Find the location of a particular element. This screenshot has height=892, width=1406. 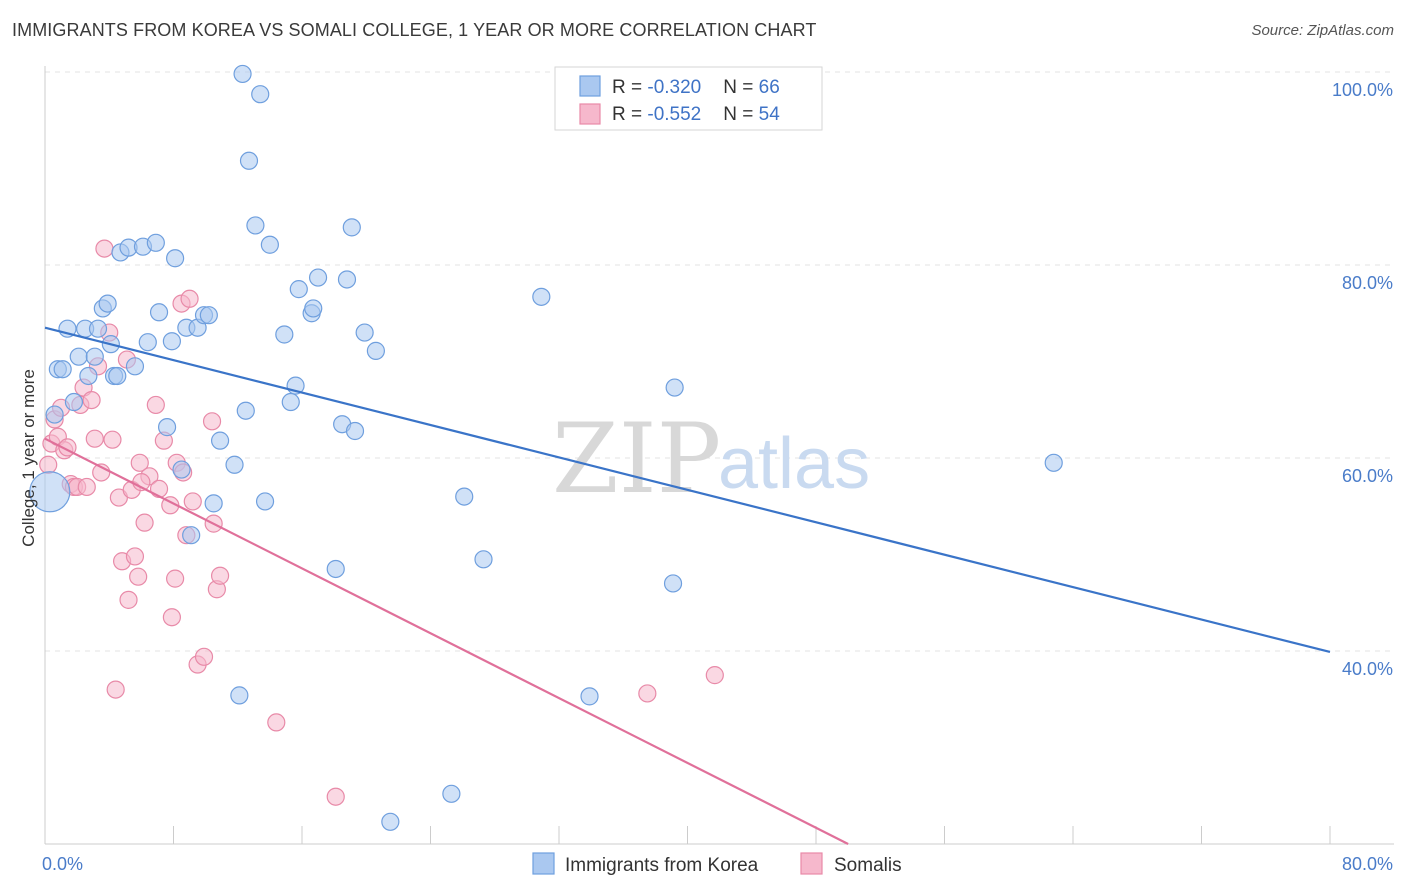

legend-row-korea: R = -0.320 N = 66 is located at coordinates (696, 87).